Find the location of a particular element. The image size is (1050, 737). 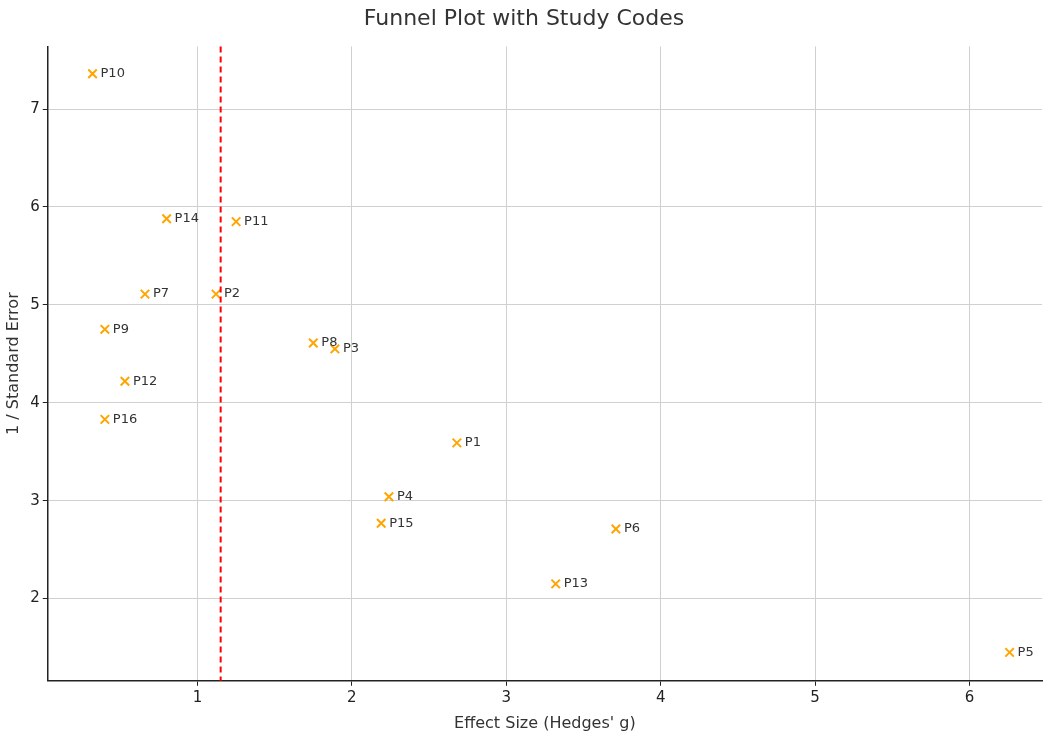

annotation: P15 is located at coordinates (401, 522).